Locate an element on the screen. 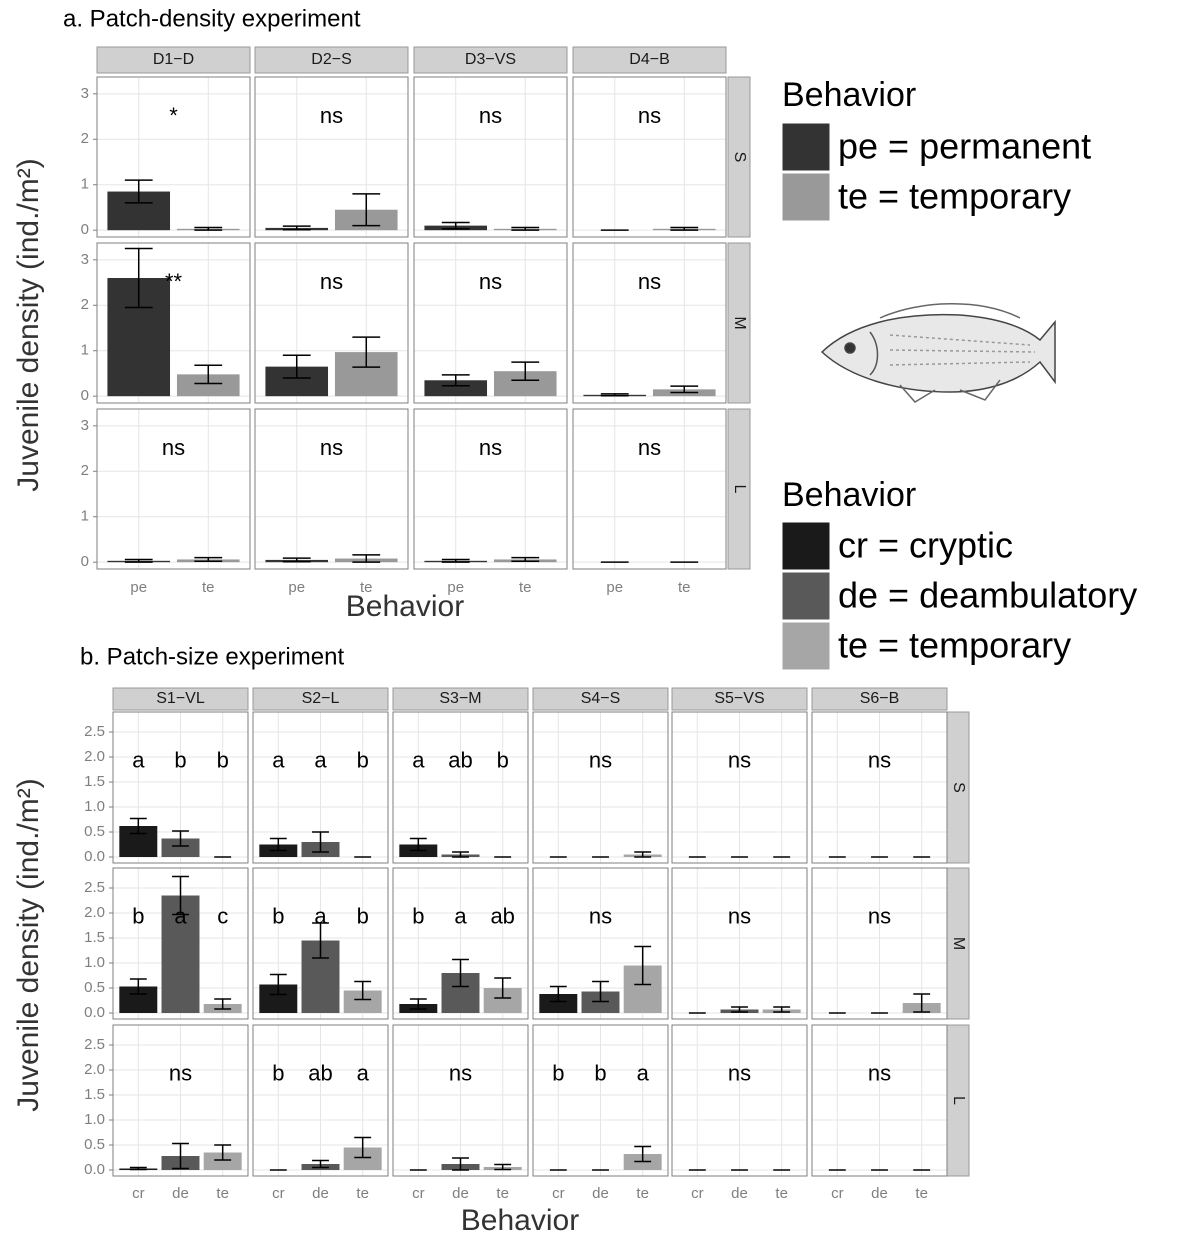 The width and height of the screenshot is (1182, 1238). chart-title: a. Patch-density experiment is located at coordinates (212, 18).